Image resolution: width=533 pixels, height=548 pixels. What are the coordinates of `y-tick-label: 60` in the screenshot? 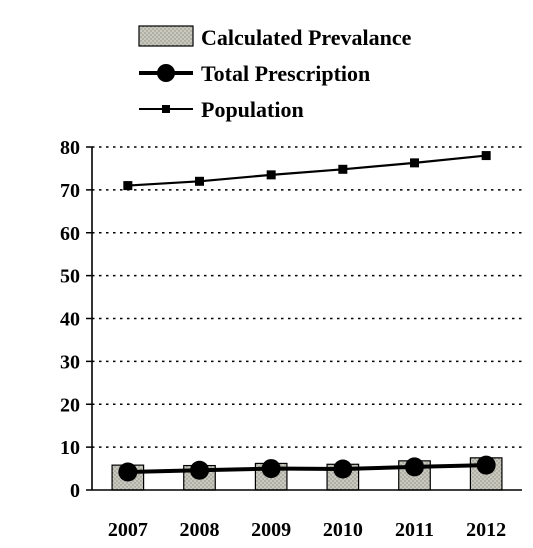 It's located at (70, 234).